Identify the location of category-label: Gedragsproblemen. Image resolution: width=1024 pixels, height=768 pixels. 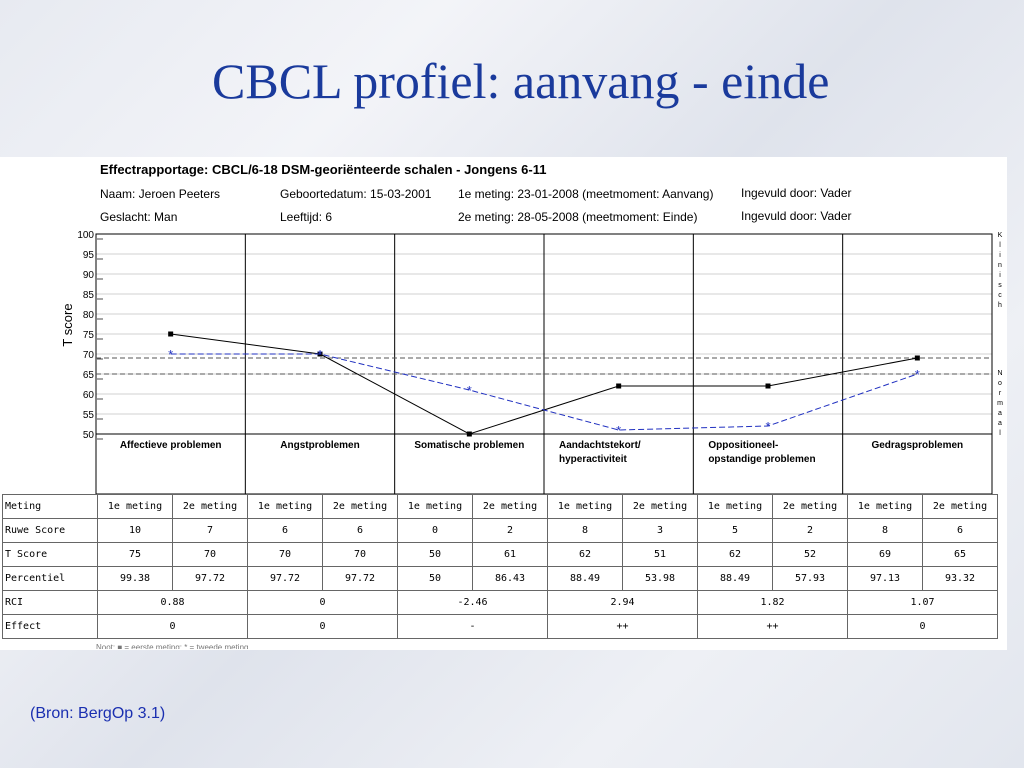
(917, 445).